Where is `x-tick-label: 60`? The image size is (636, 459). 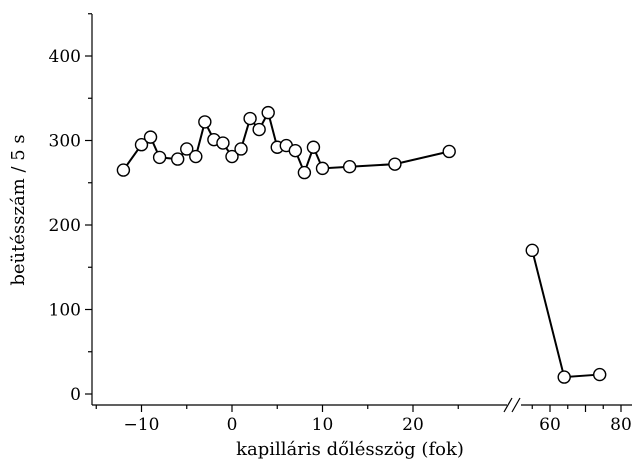 x-tick-label: 60 is located at coordinates (550, 425).